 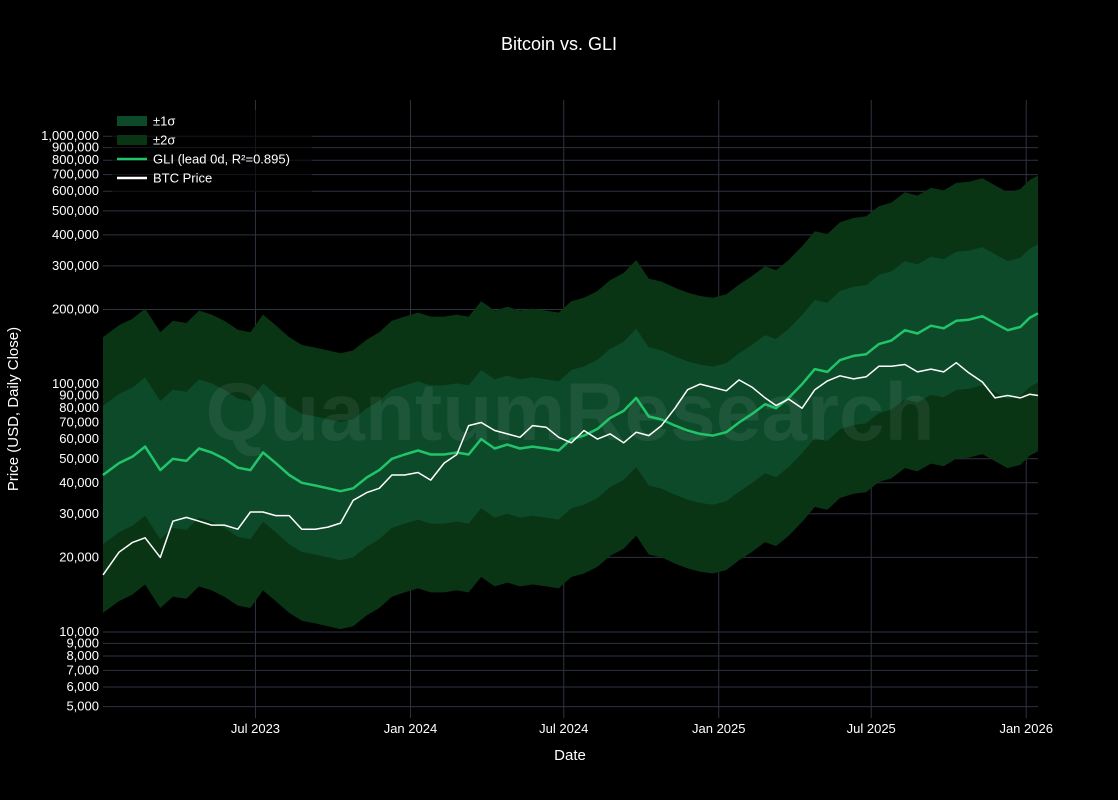 What do you see at coordinates (563, 728) in the screenshot?
I see `x-tick-label: Jul 2024` at bounding box center [563, 728].